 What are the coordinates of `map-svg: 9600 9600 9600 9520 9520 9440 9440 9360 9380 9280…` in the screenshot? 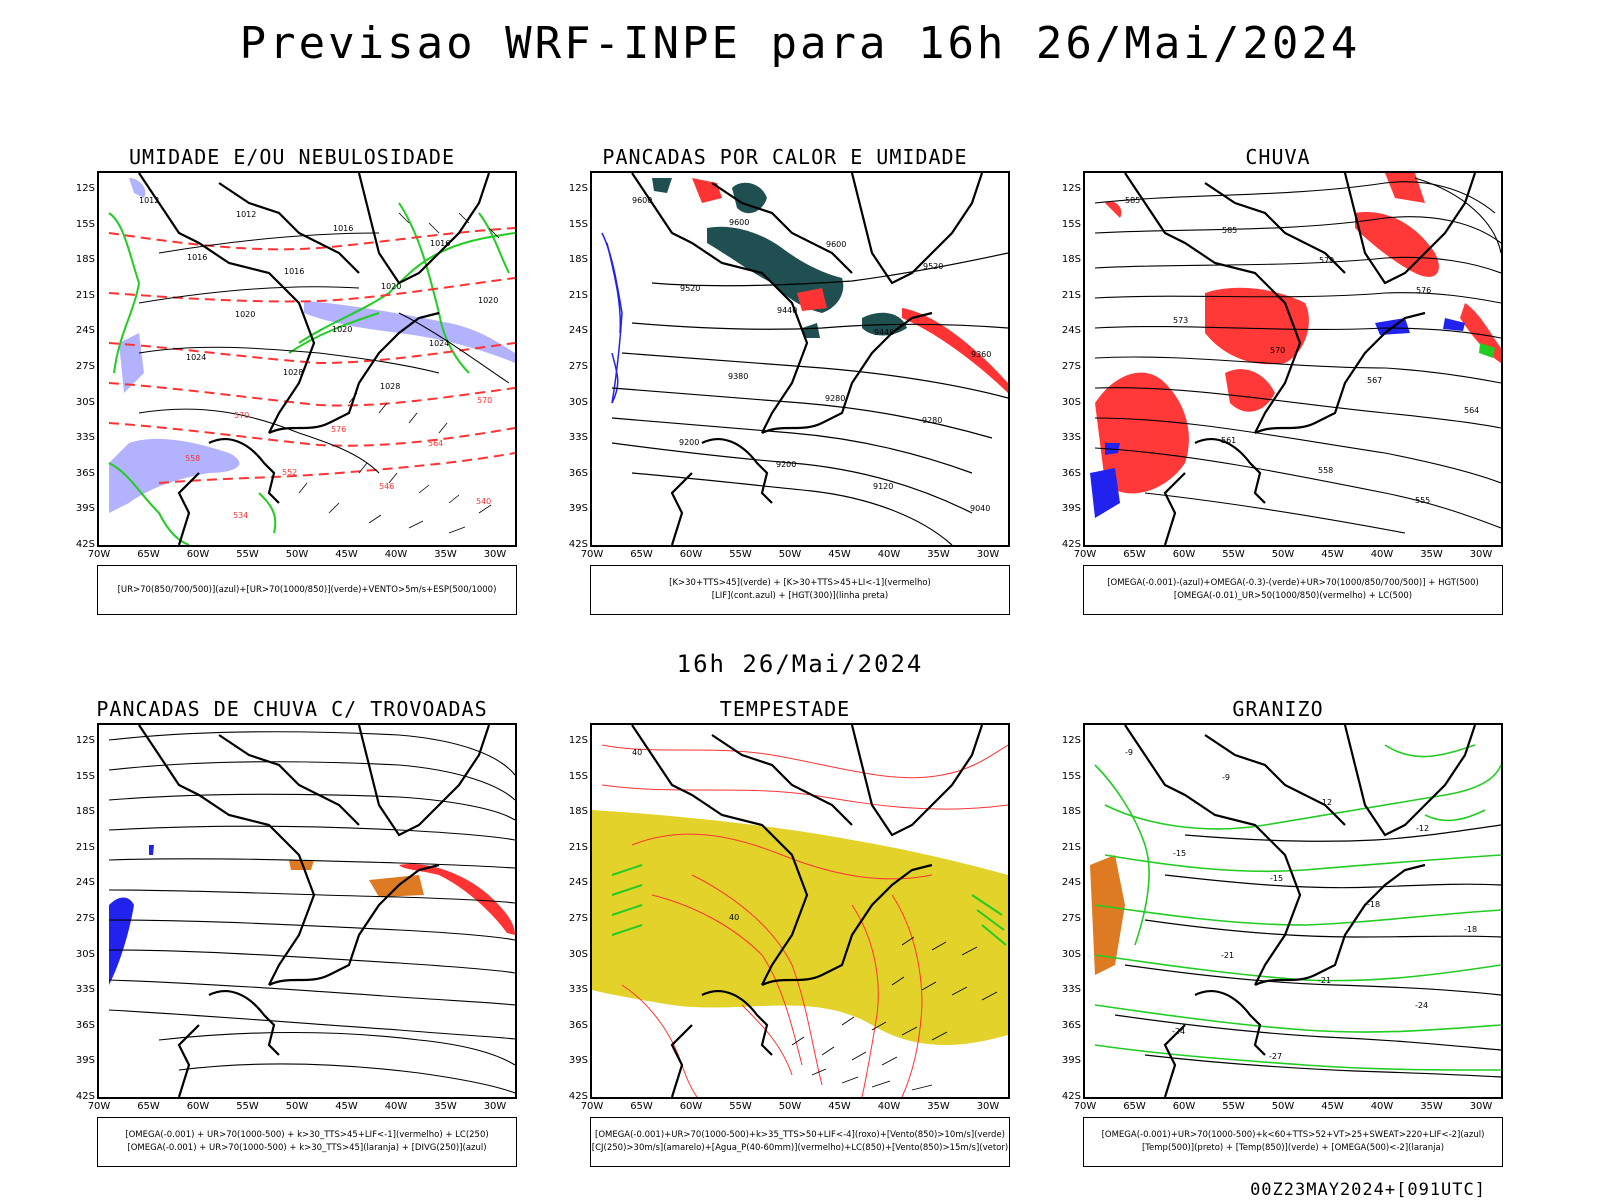 It's located at (804, 359).